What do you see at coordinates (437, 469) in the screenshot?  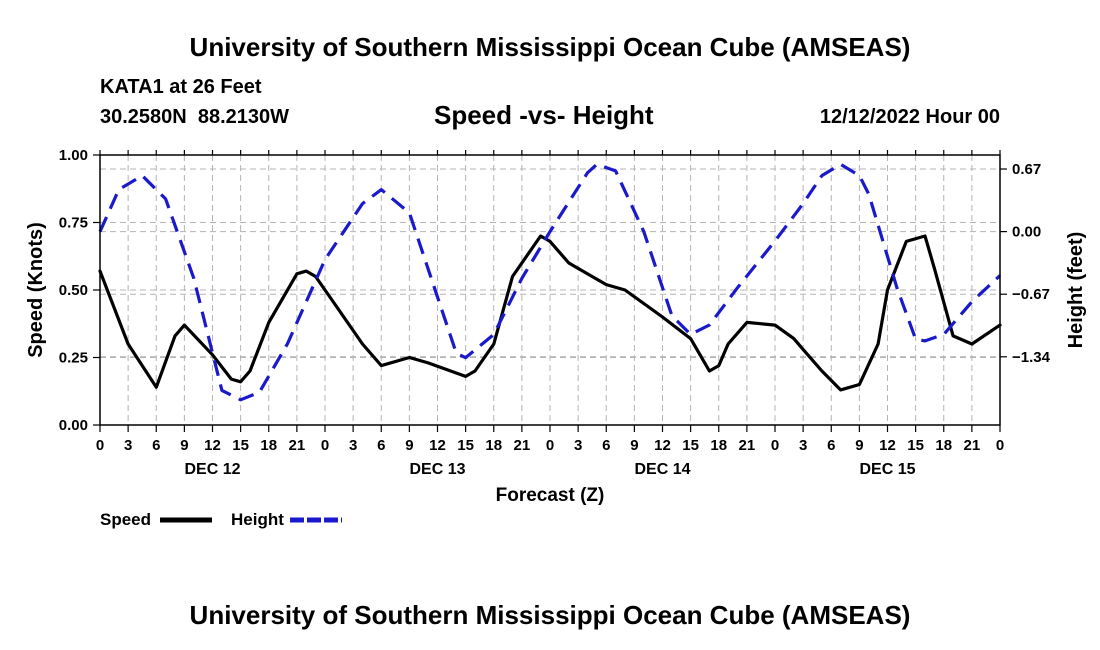 I see `day-label: DEC 13` at bounding box center [437, 469].